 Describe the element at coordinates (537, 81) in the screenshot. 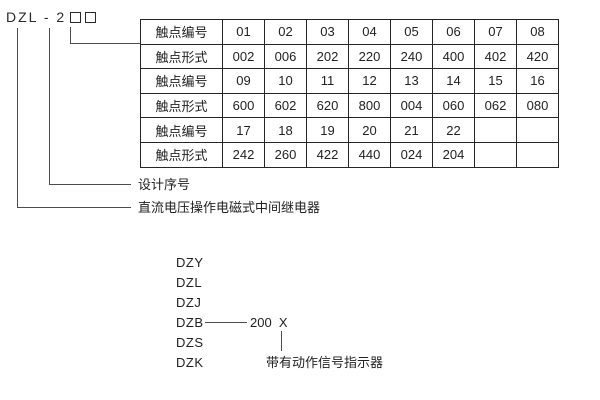

I see `table-cell: 16` at that location.